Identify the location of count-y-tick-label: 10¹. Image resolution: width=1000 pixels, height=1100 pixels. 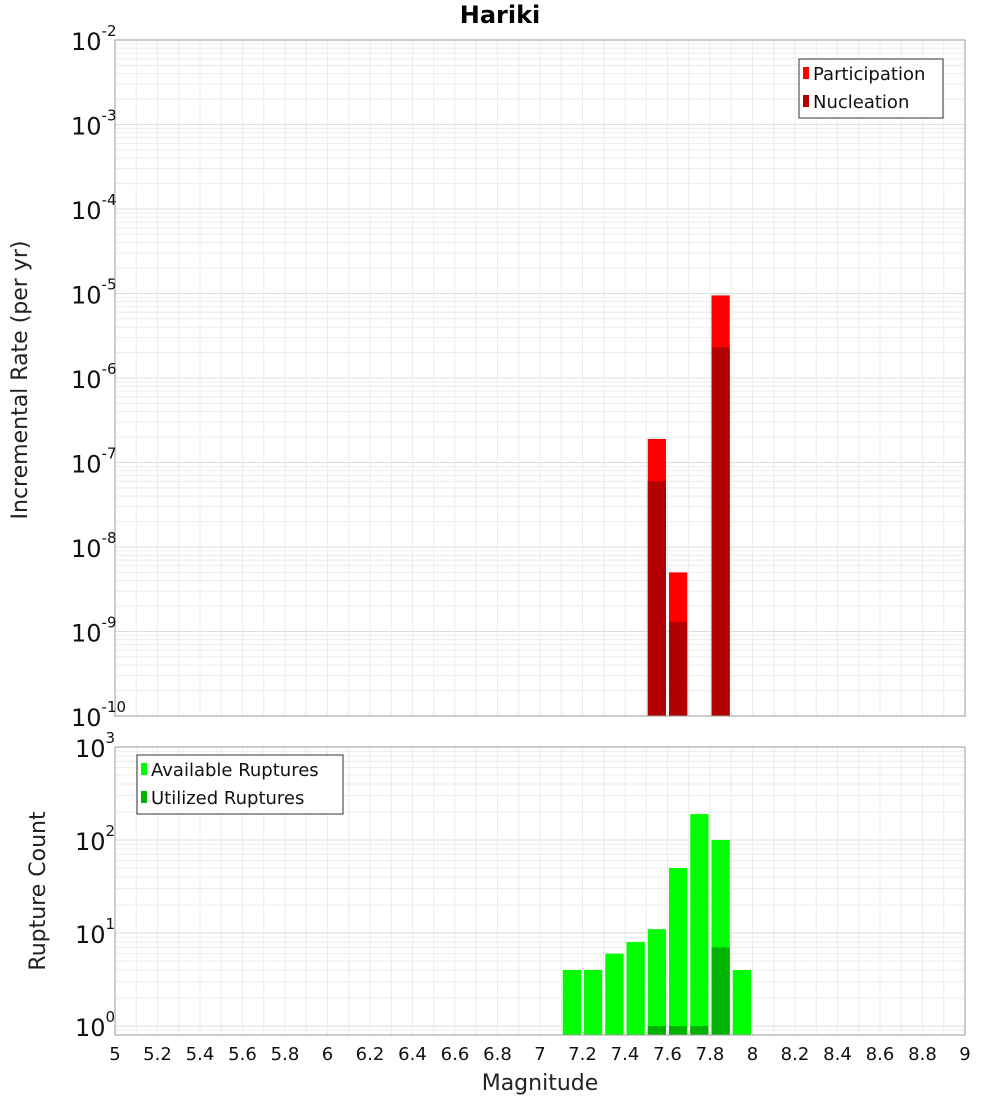
(95, 932).